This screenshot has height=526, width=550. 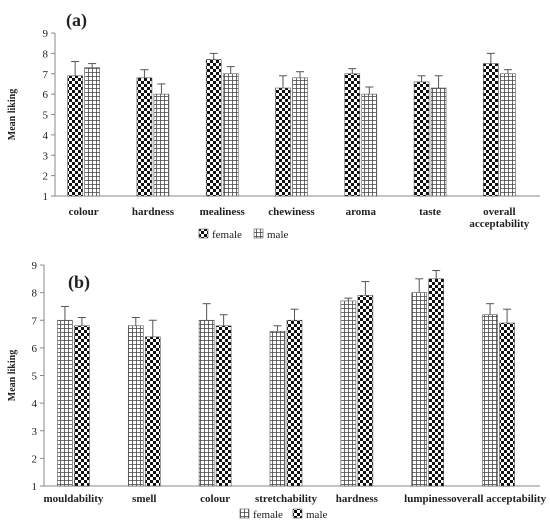 I want to click on x-tick-label-line: stretchability, so click(x=286, y=499).